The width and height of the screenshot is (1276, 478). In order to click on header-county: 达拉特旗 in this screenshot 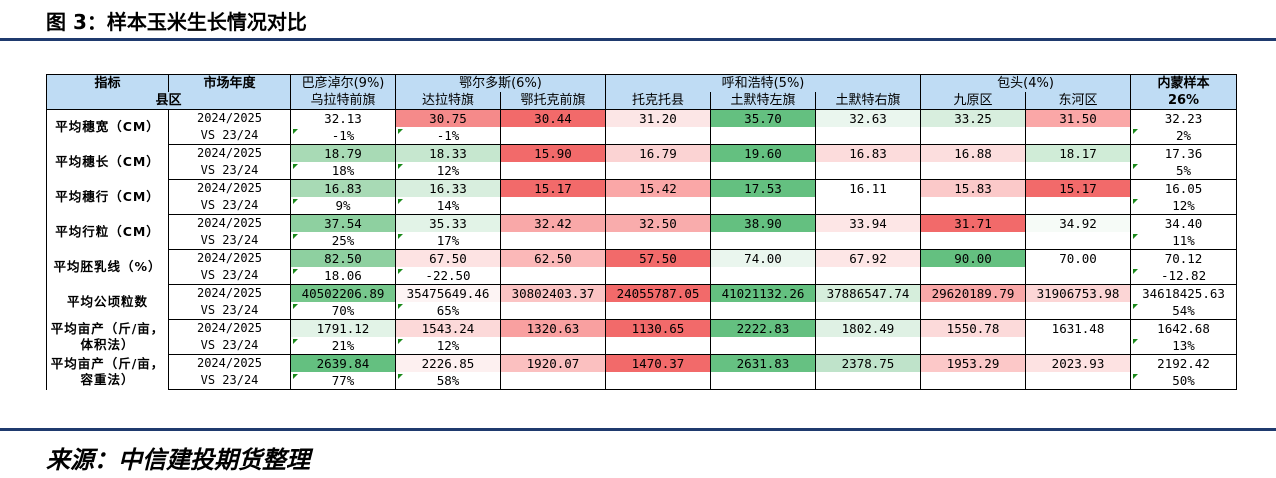, I will do `click(448, 101)`.